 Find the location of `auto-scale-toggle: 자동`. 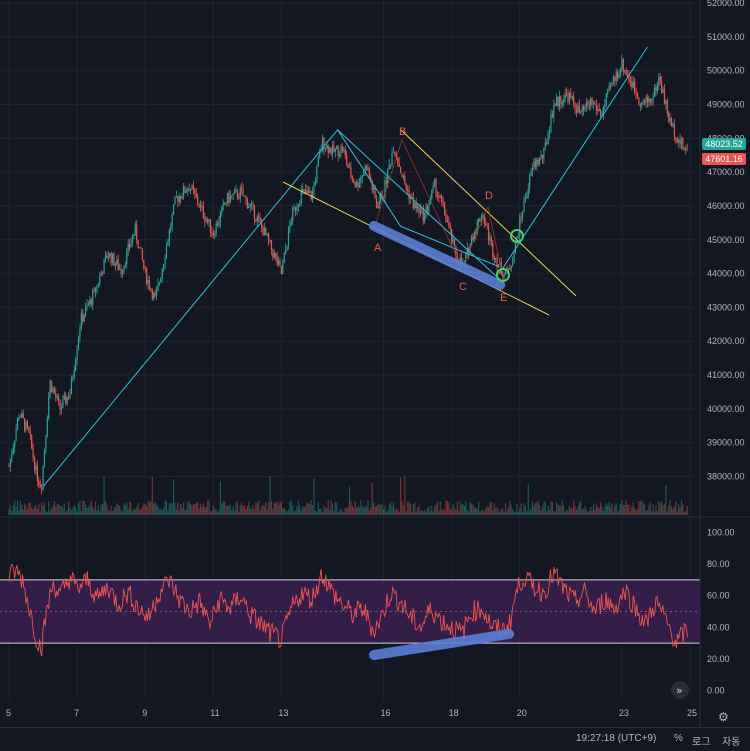

auto-scale-toggle: 자동 is located at coordinates (731, 742).